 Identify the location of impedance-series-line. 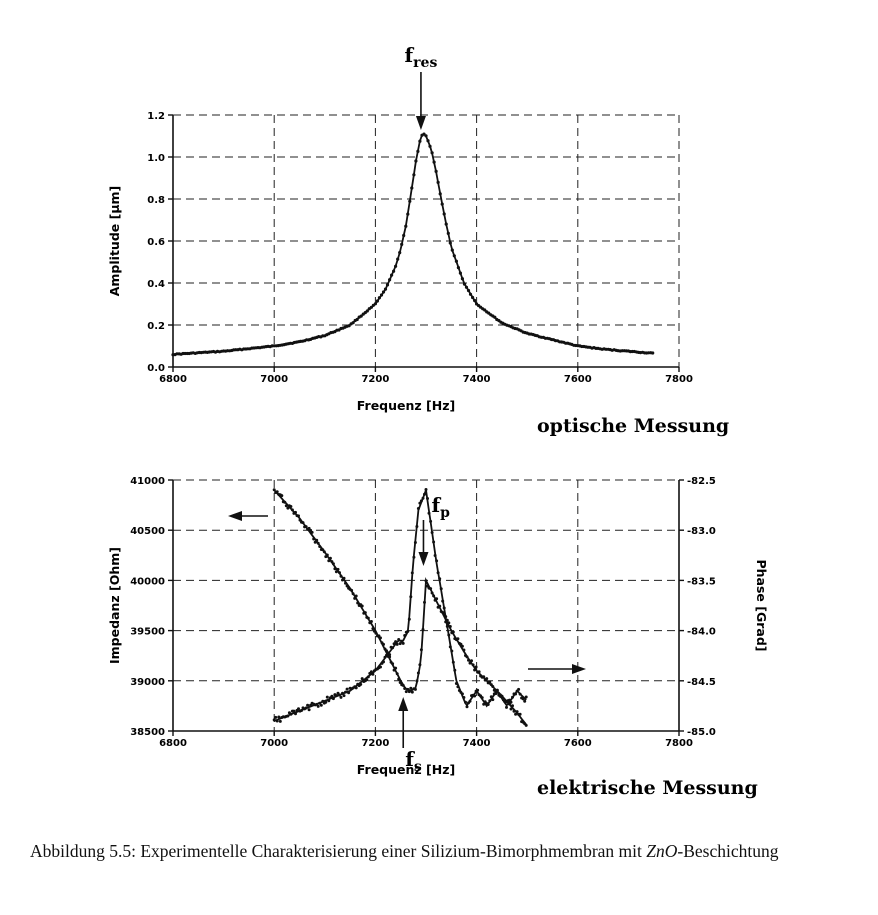
(400, 607).